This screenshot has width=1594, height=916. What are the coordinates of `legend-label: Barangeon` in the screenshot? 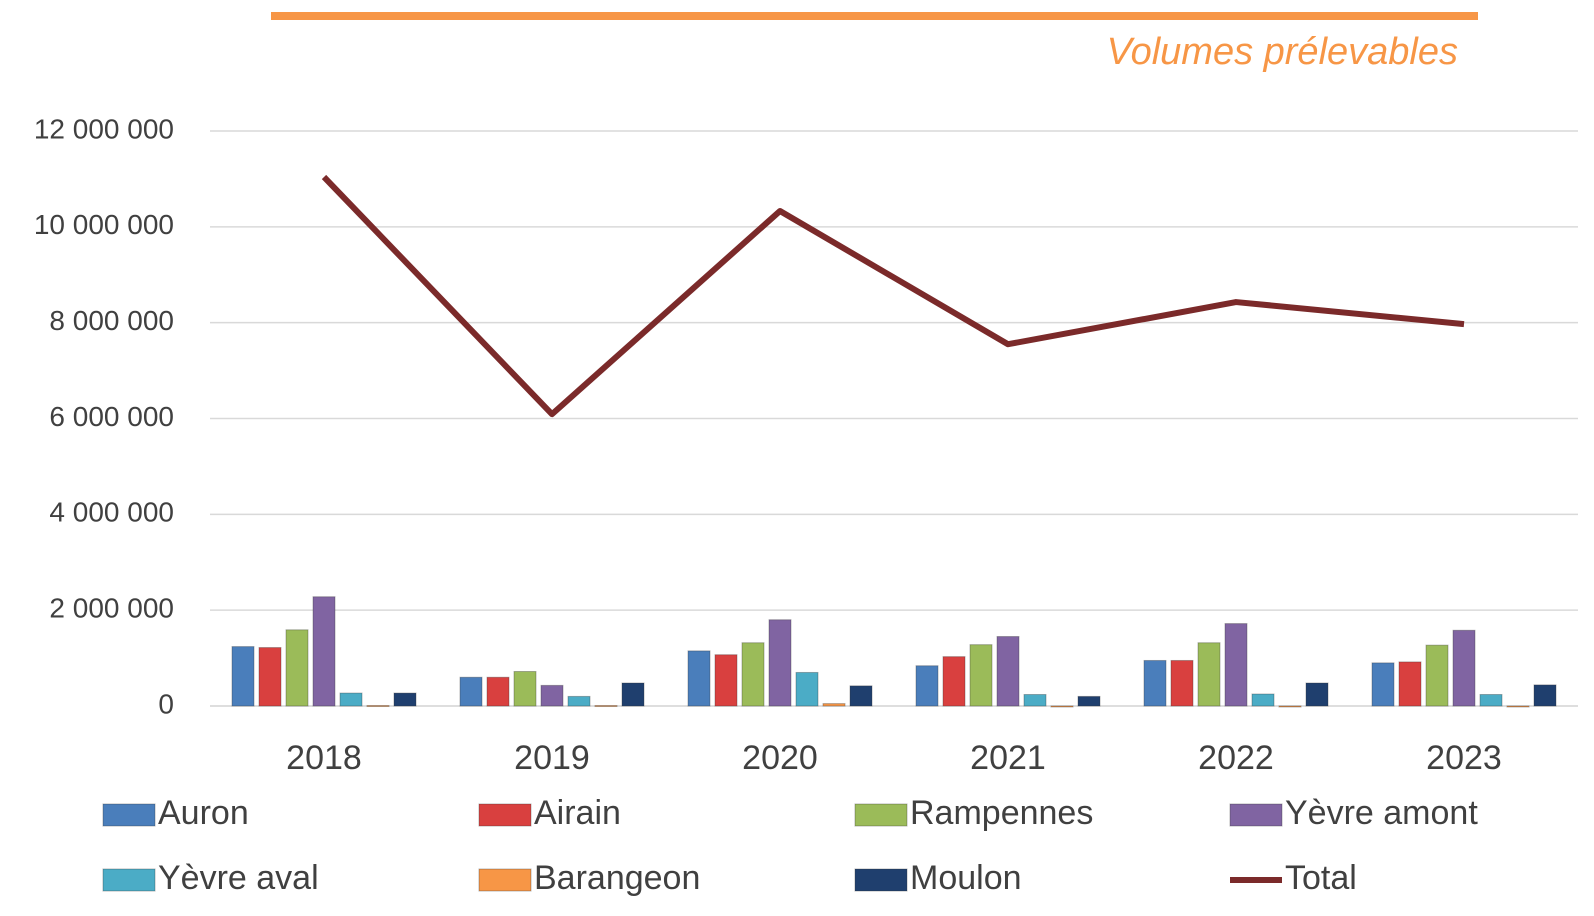 It's located at (617, 878).